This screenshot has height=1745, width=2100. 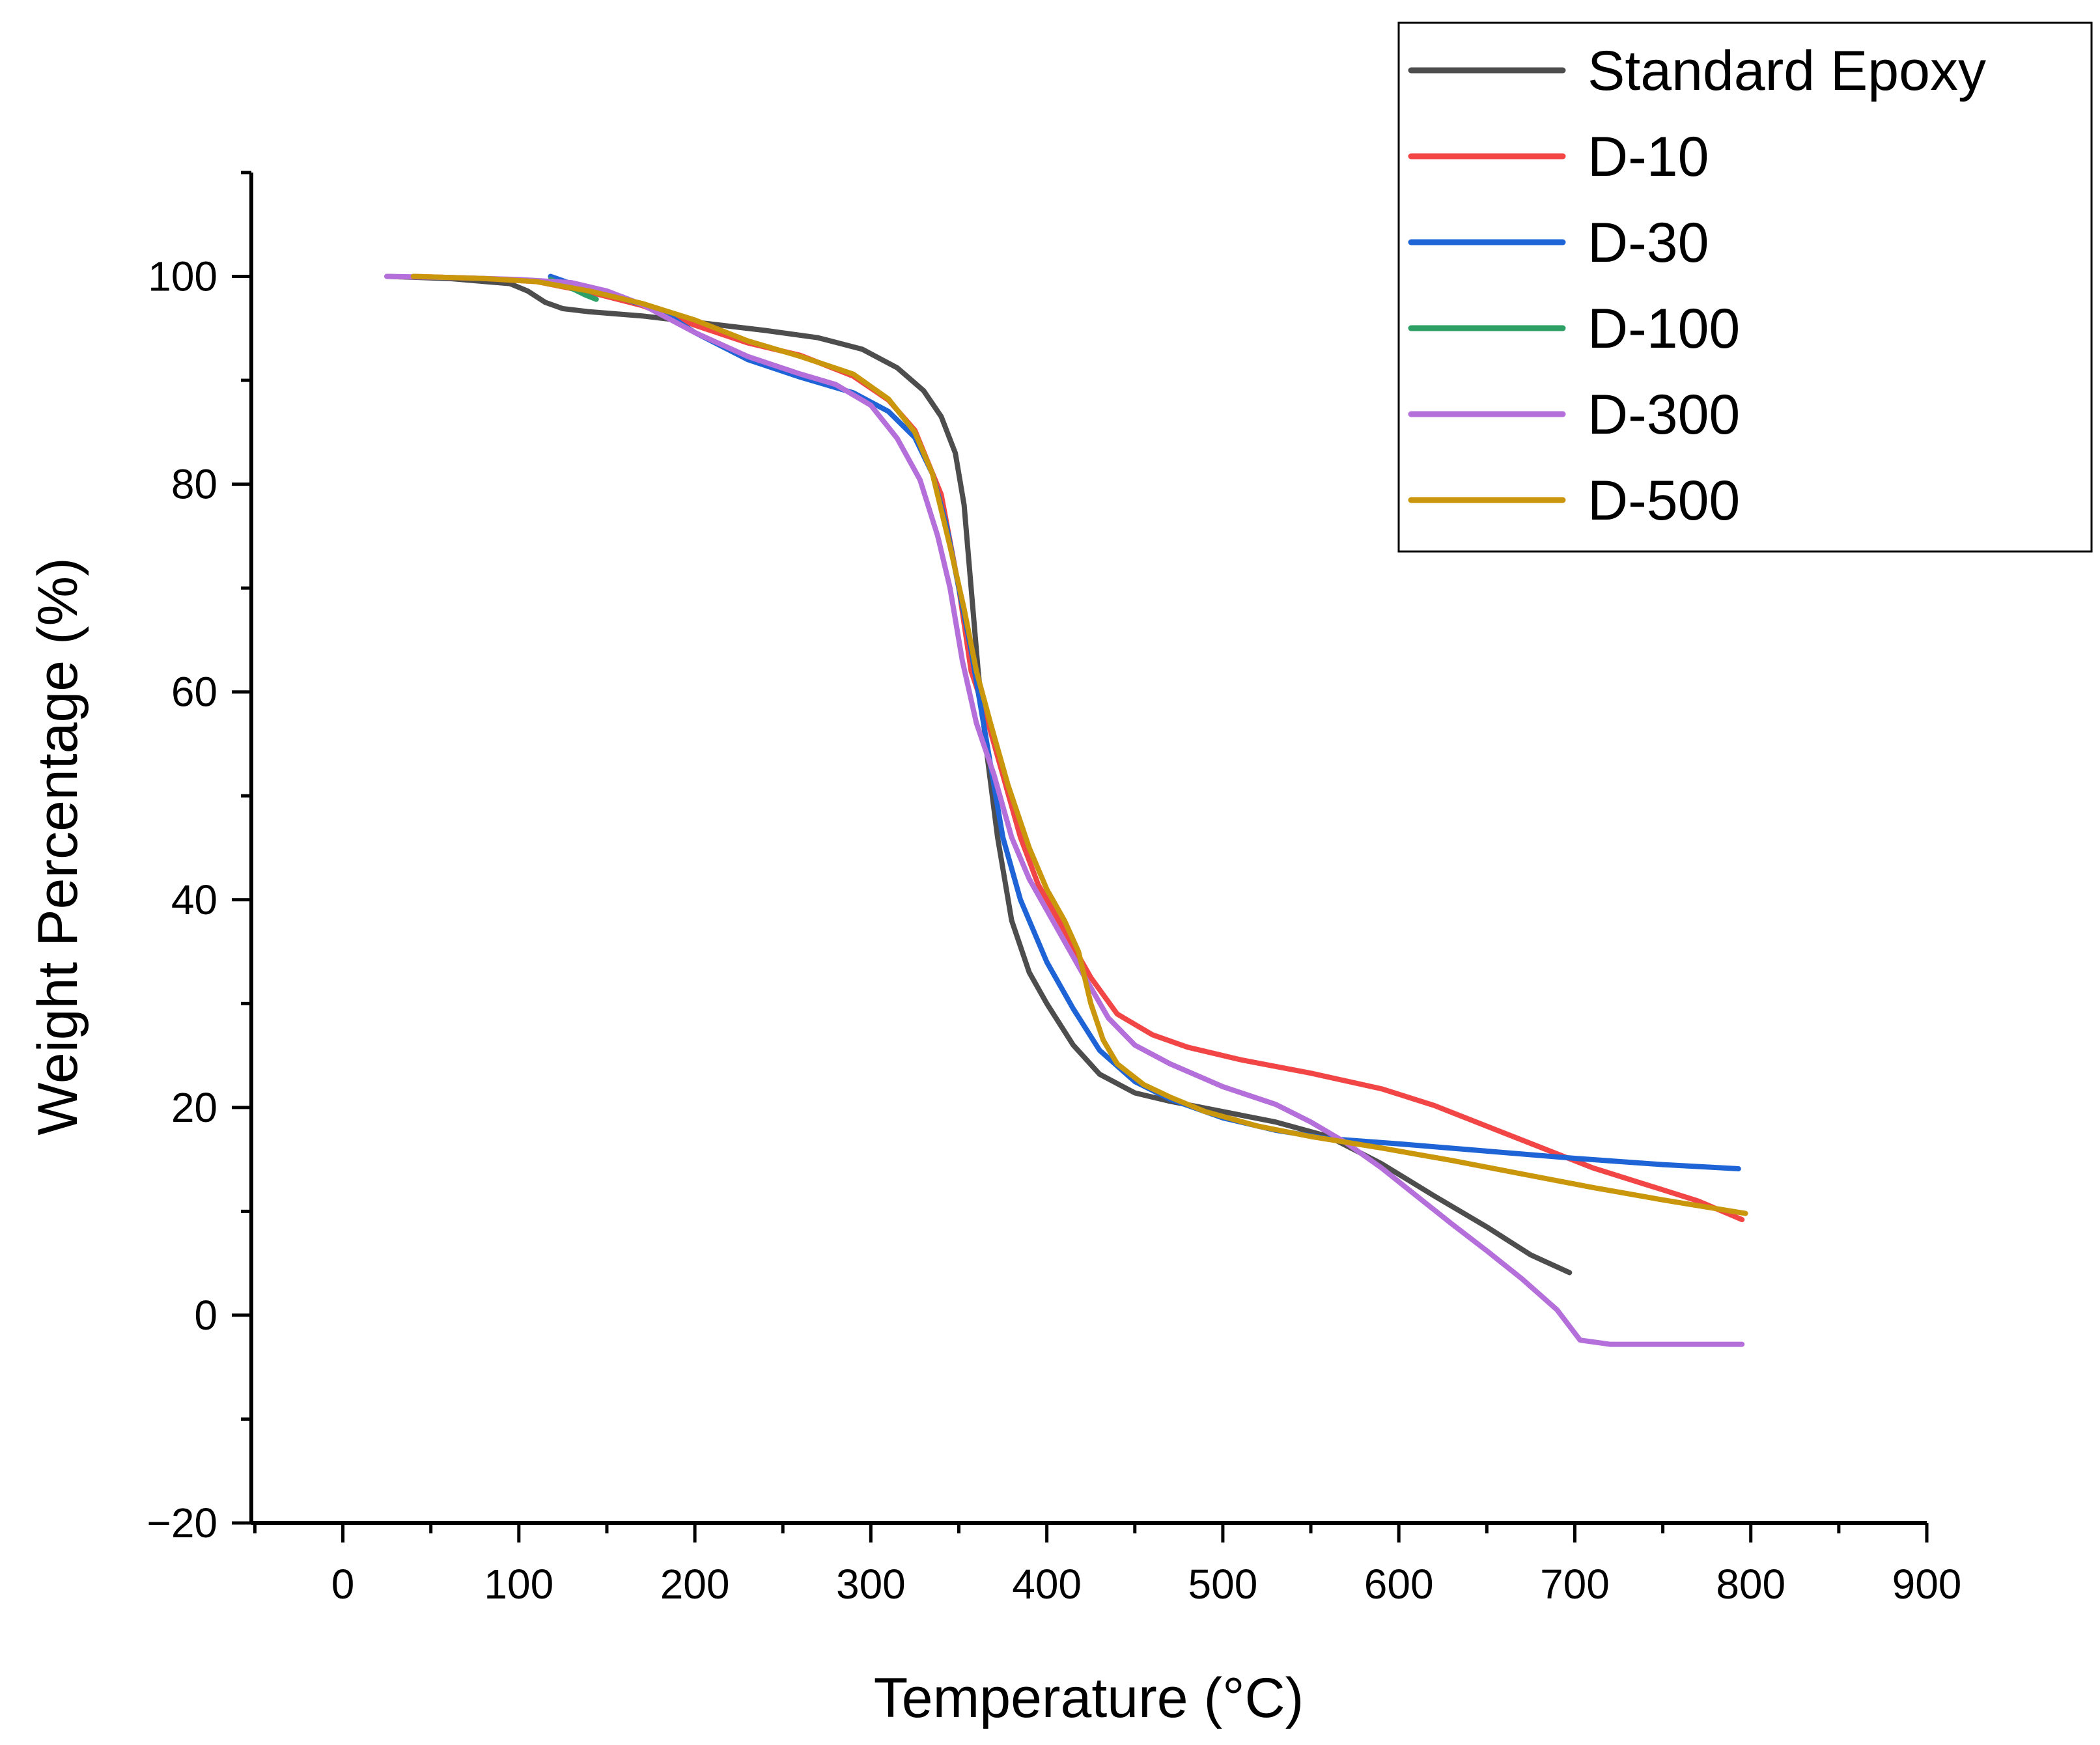 What do you see at coordinates (1089, 1698) in the screenshot?
I see `x-axis-title: Temperature (°C)` at bounding box center [1089, 1698].